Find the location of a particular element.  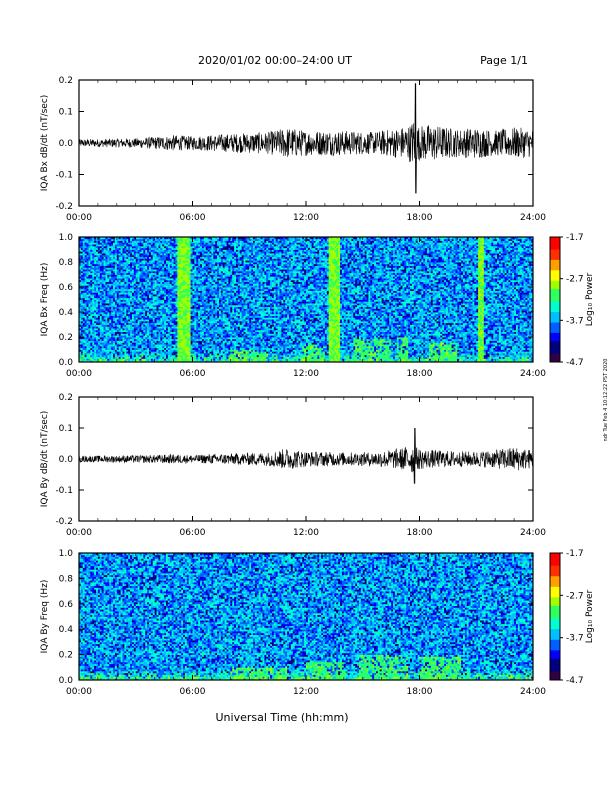

y-tick-label: -0.2 is located at coordinates (64, 207).